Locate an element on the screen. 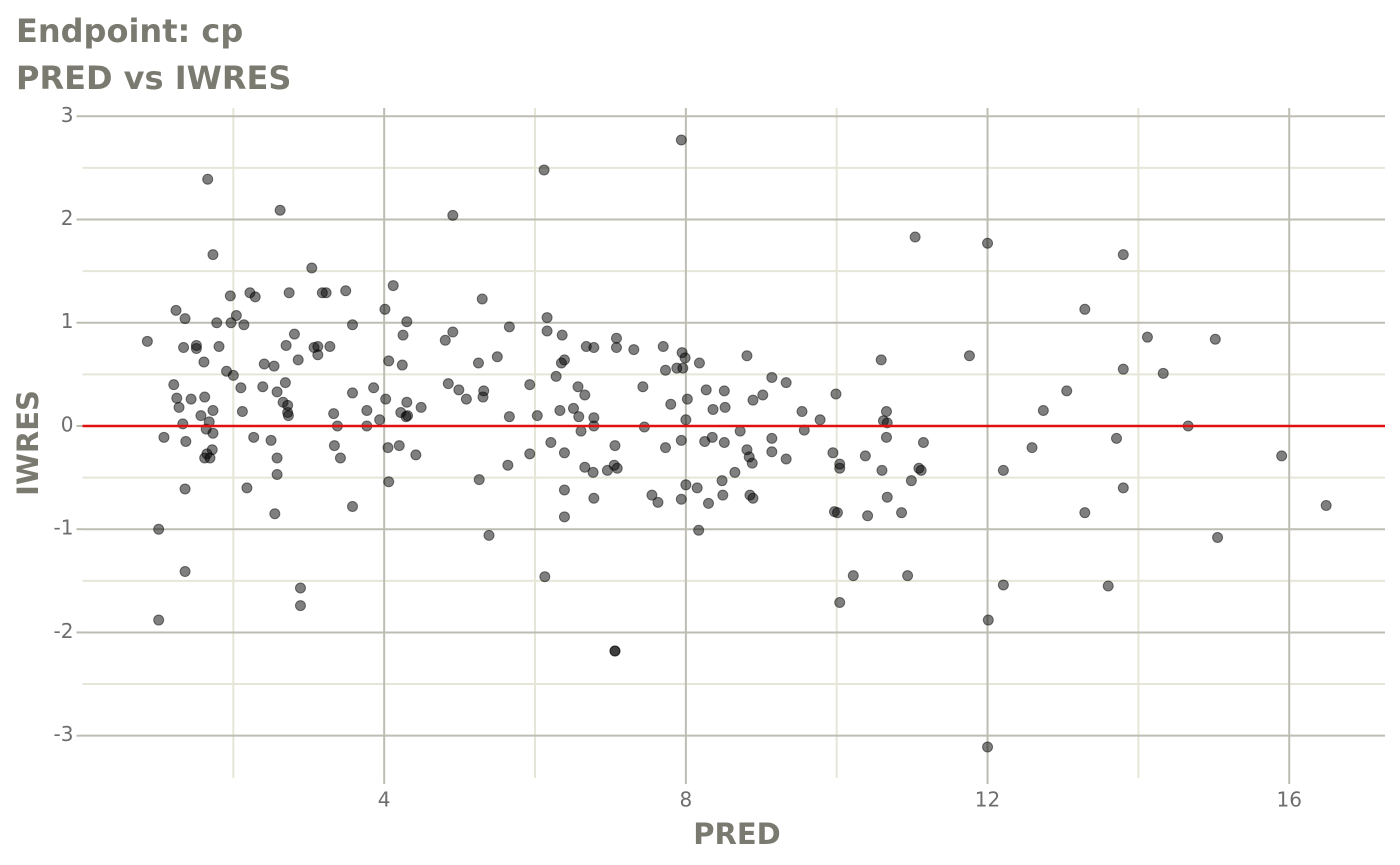 The height and width of the screenshot is (865, 1400). y-tick-label: -2 is located at coordinates (64, 631).